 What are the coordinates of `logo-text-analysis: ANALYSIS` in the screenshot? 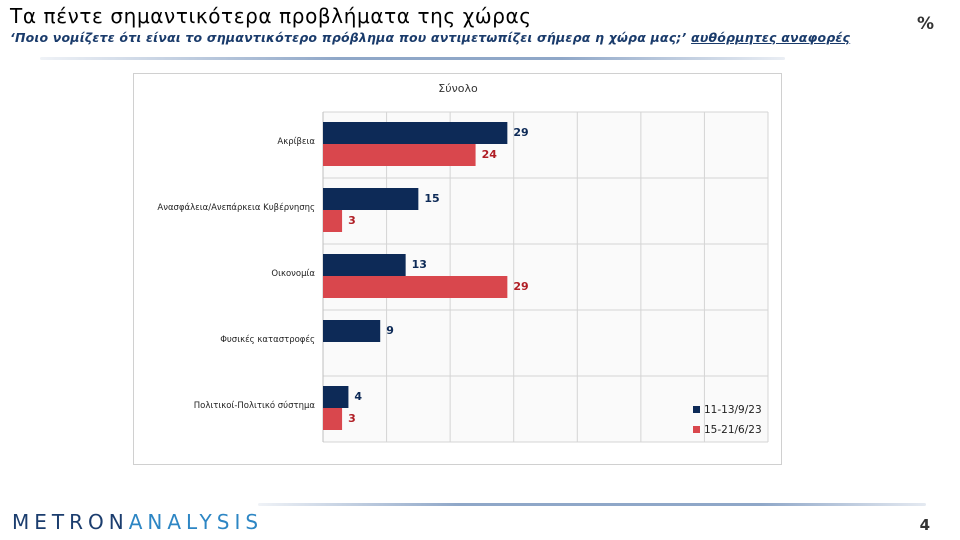 It's located at (196, 522).